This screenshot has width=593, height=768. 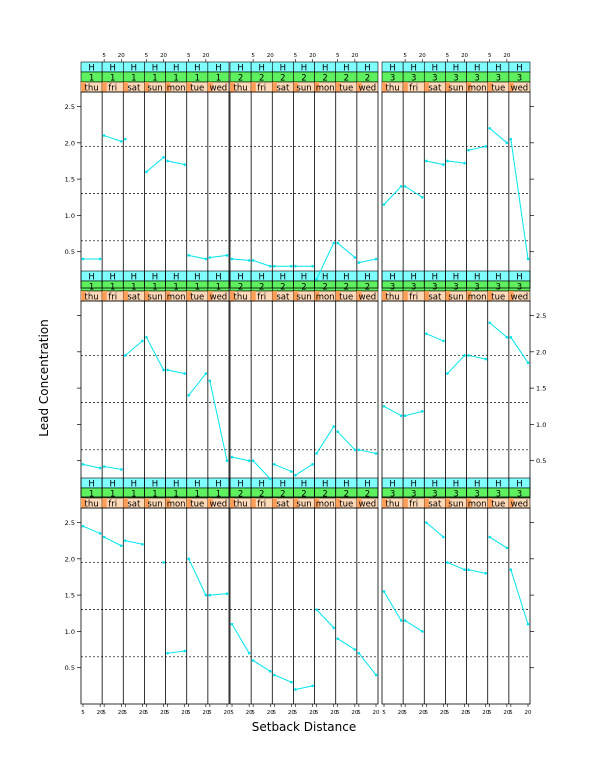 What do you see at coordinates (219, 89) in the screenshot?
I see `strip-day-label: wed` at bounding box center [219, 89].